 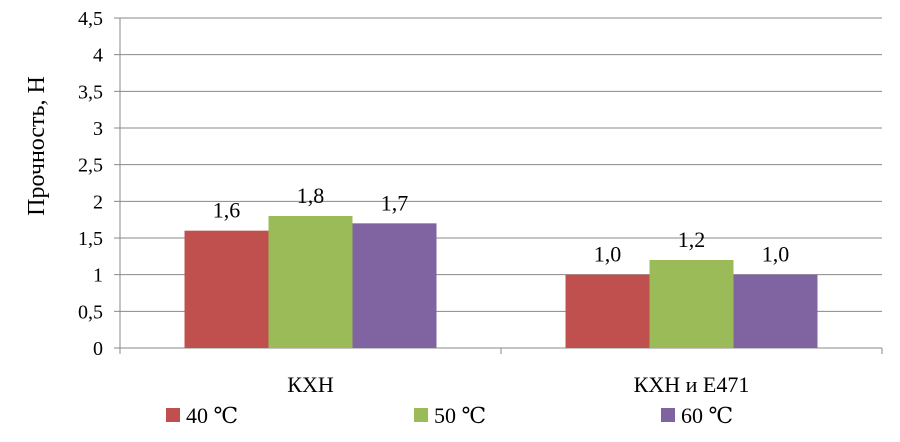 What do you see at coordinates (212, 415) in the screenshot?
I see `legend-label: 40 ℃` at bounding box center [212, 415].